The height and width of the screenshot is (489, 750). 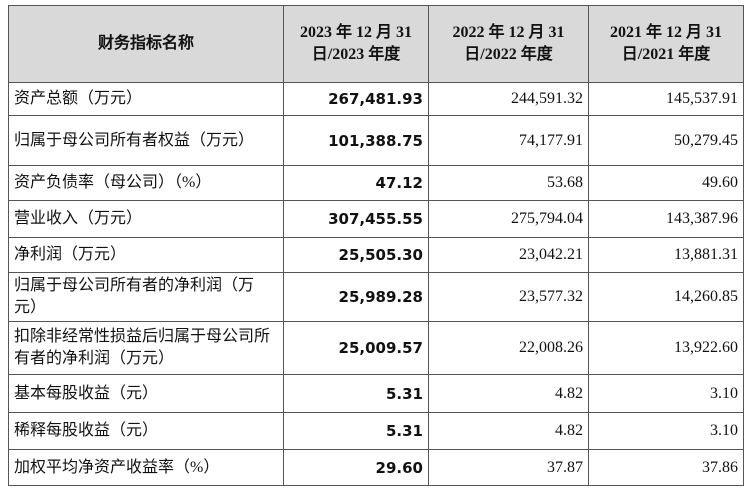 I want to click on table-row: 资产负债率（母公司）（%） 47.12 53.68 49.60, so click(x=376, y=183).